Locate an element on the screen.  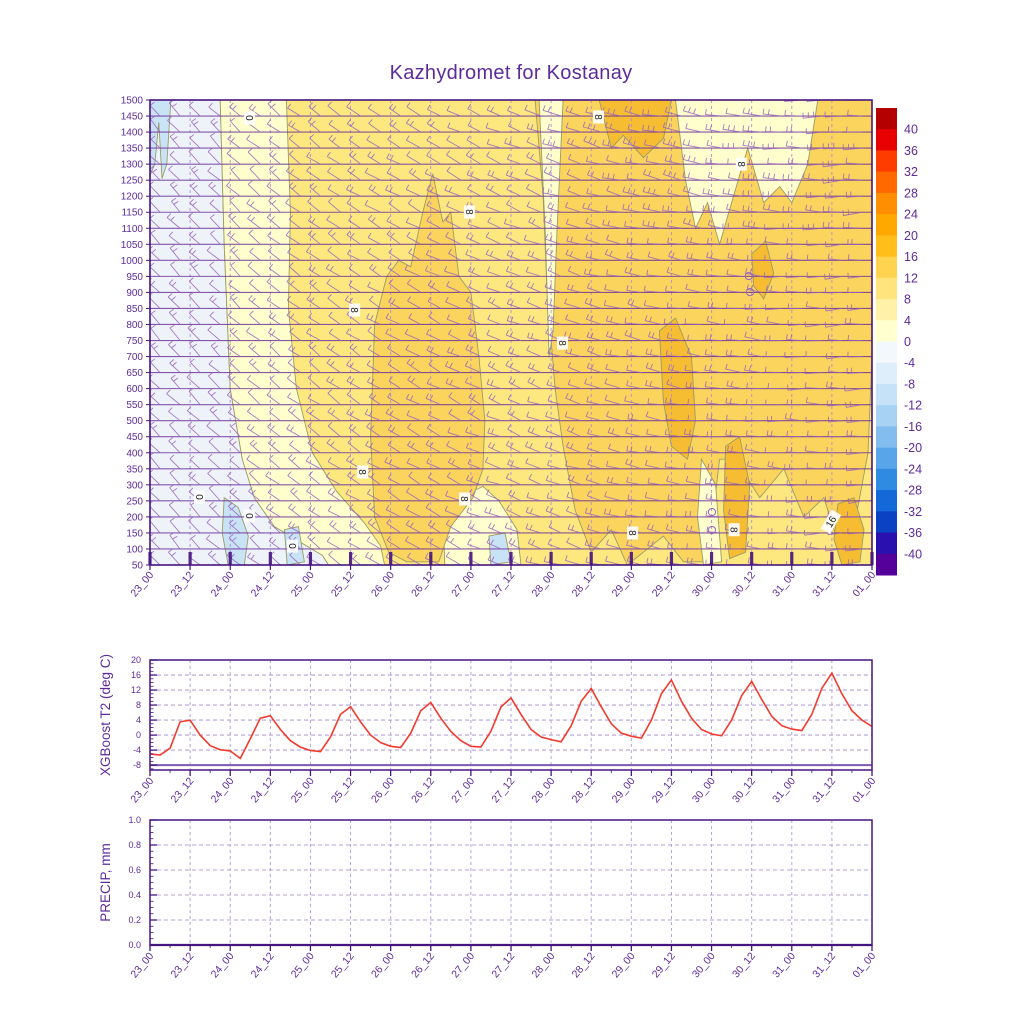
svg-text: 0.2 is located at coordinates (134, 920).